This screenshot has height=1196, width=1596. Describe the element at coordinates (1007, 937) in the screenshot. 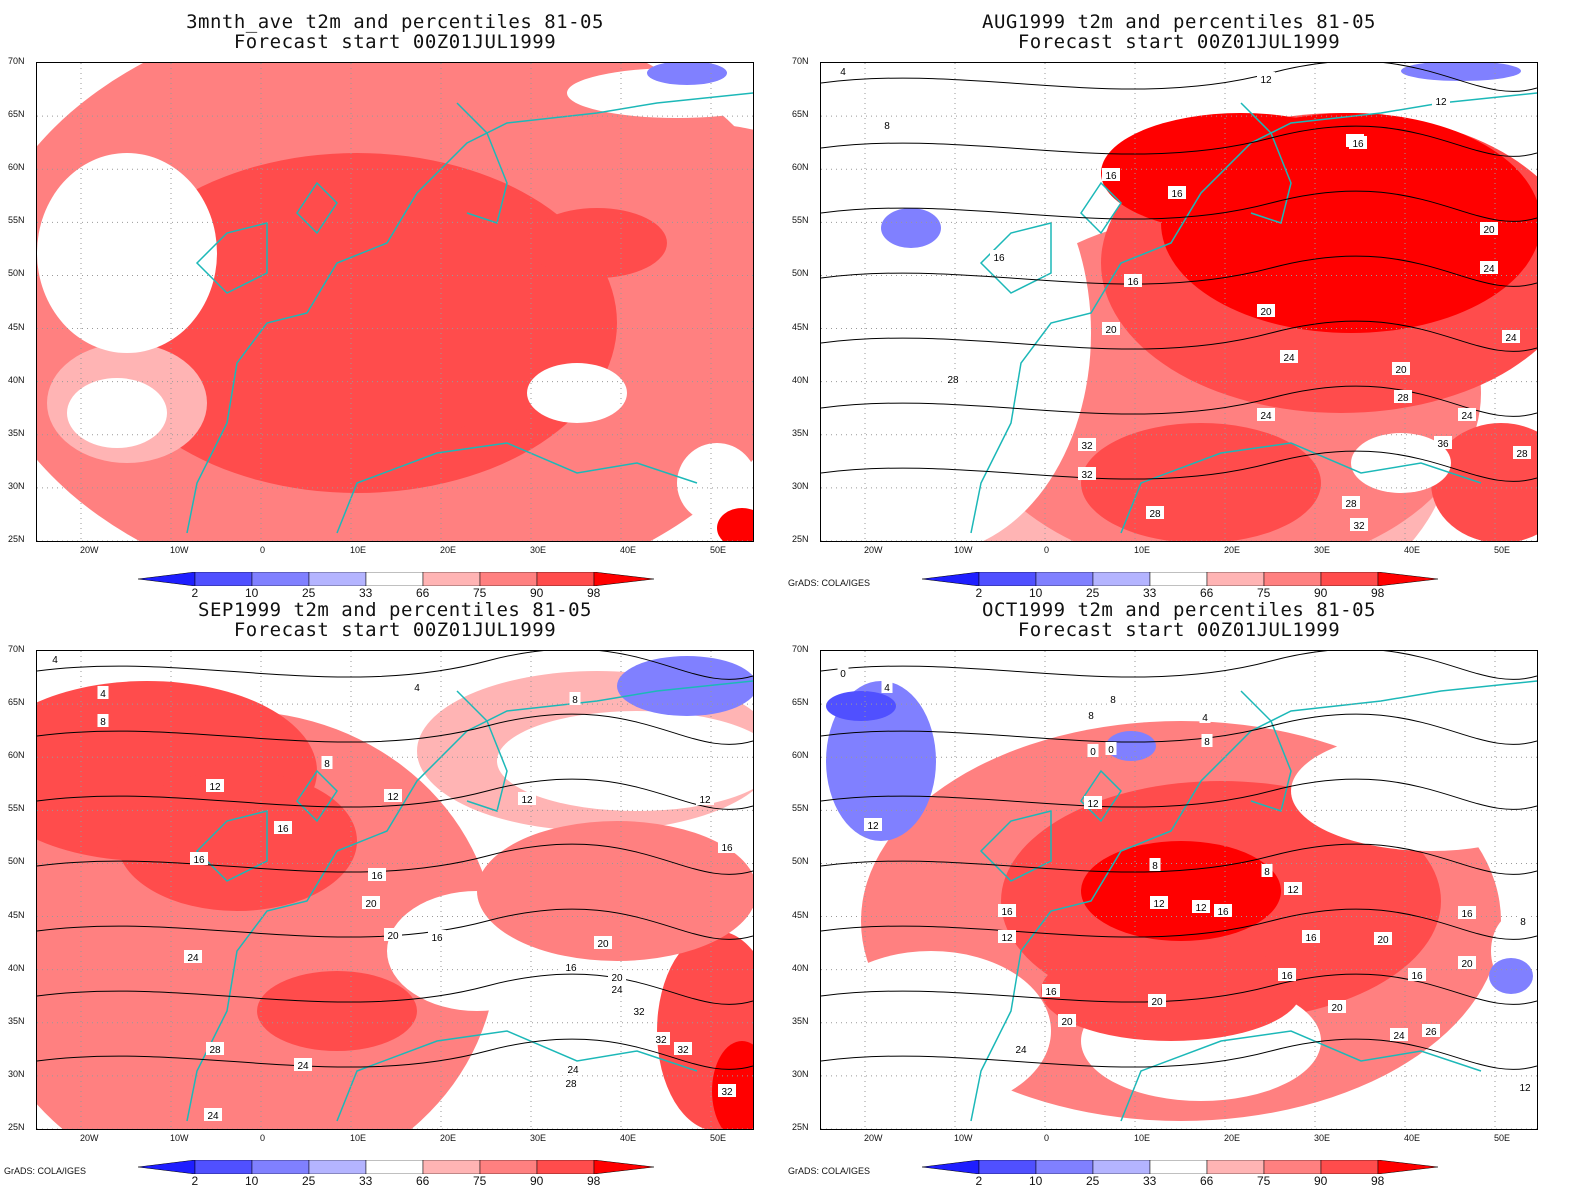

I see `contour-label: 12` at that location.